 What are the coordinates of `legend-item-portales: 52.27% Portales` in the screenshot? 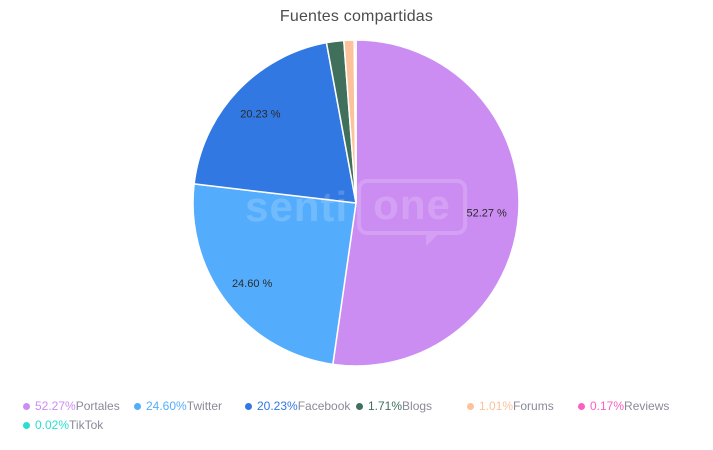 It's located at (78, 406).